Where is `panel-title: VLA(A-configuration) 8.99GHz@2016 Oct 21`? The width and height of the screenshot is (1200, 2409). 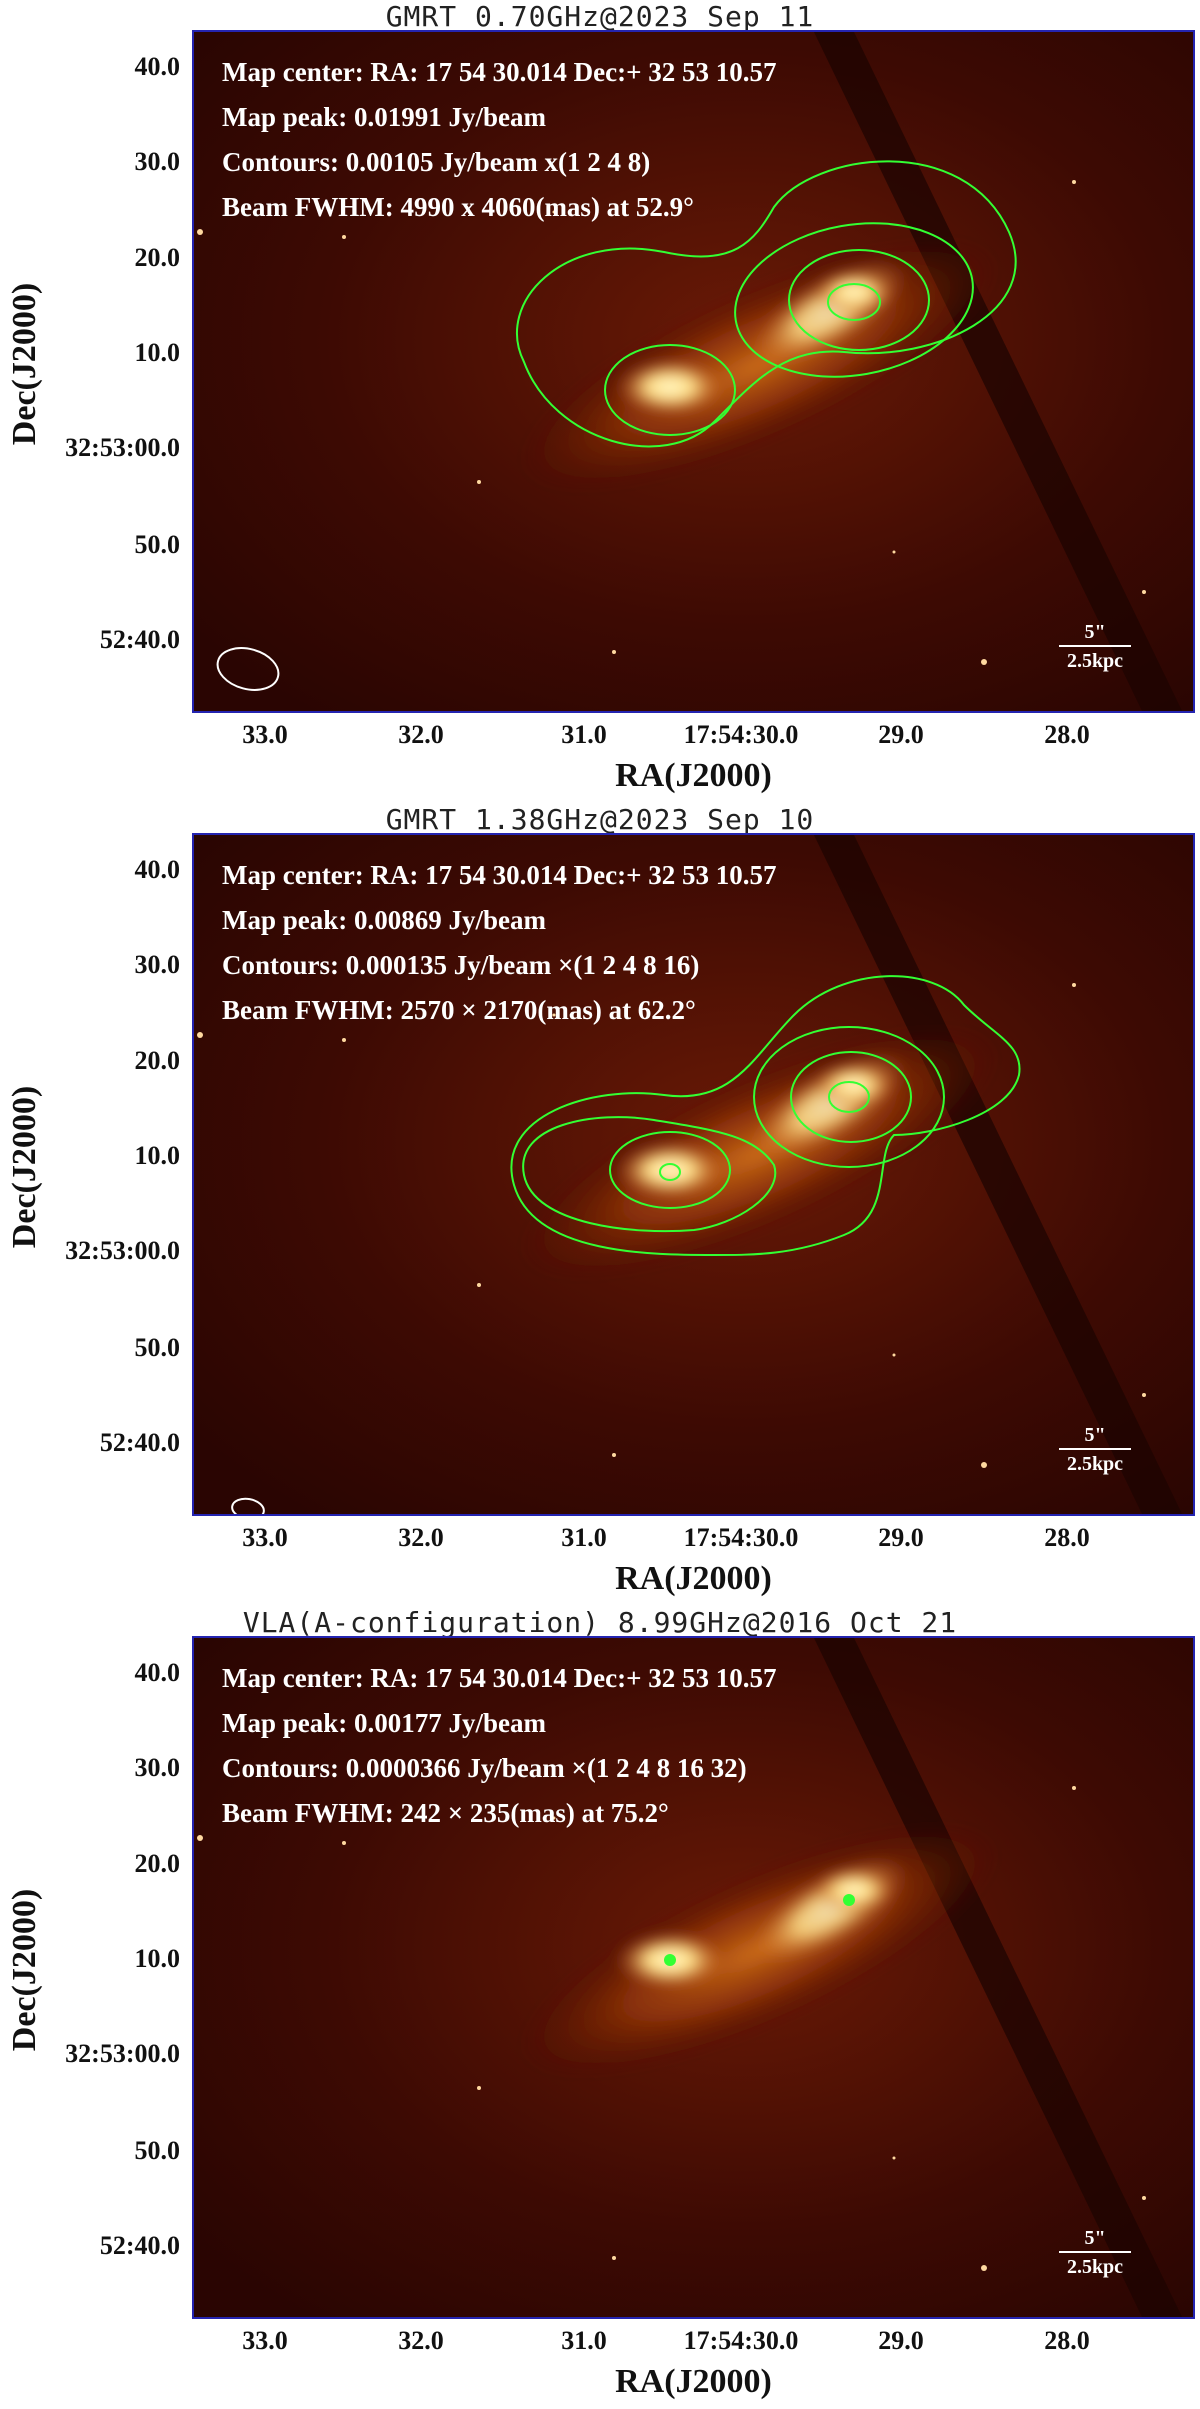
panel-title: VLA(A-configuration) 8.99GHz@2016 Oct 21 is located at coordinates (600, 1622).